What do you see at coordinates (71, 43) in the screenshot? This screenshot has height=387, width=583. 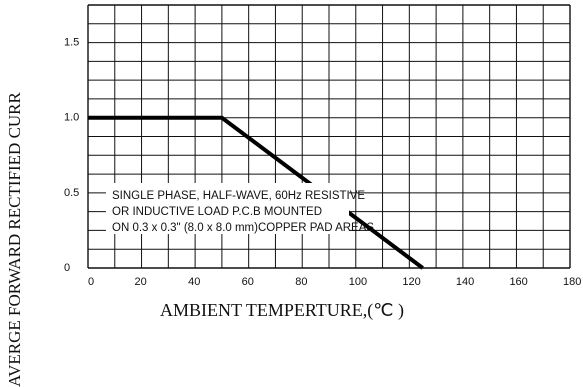 I see `y-tick-label: 1.5` at bounding box center [71, 43].